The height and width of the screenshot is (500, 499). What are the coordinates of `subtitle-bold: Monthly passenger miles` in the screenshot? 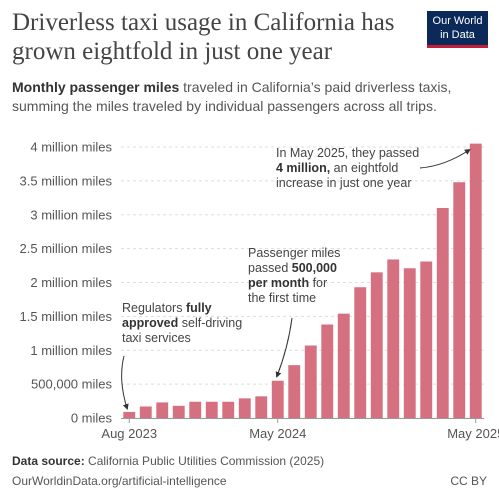 It's located at (96, 87).